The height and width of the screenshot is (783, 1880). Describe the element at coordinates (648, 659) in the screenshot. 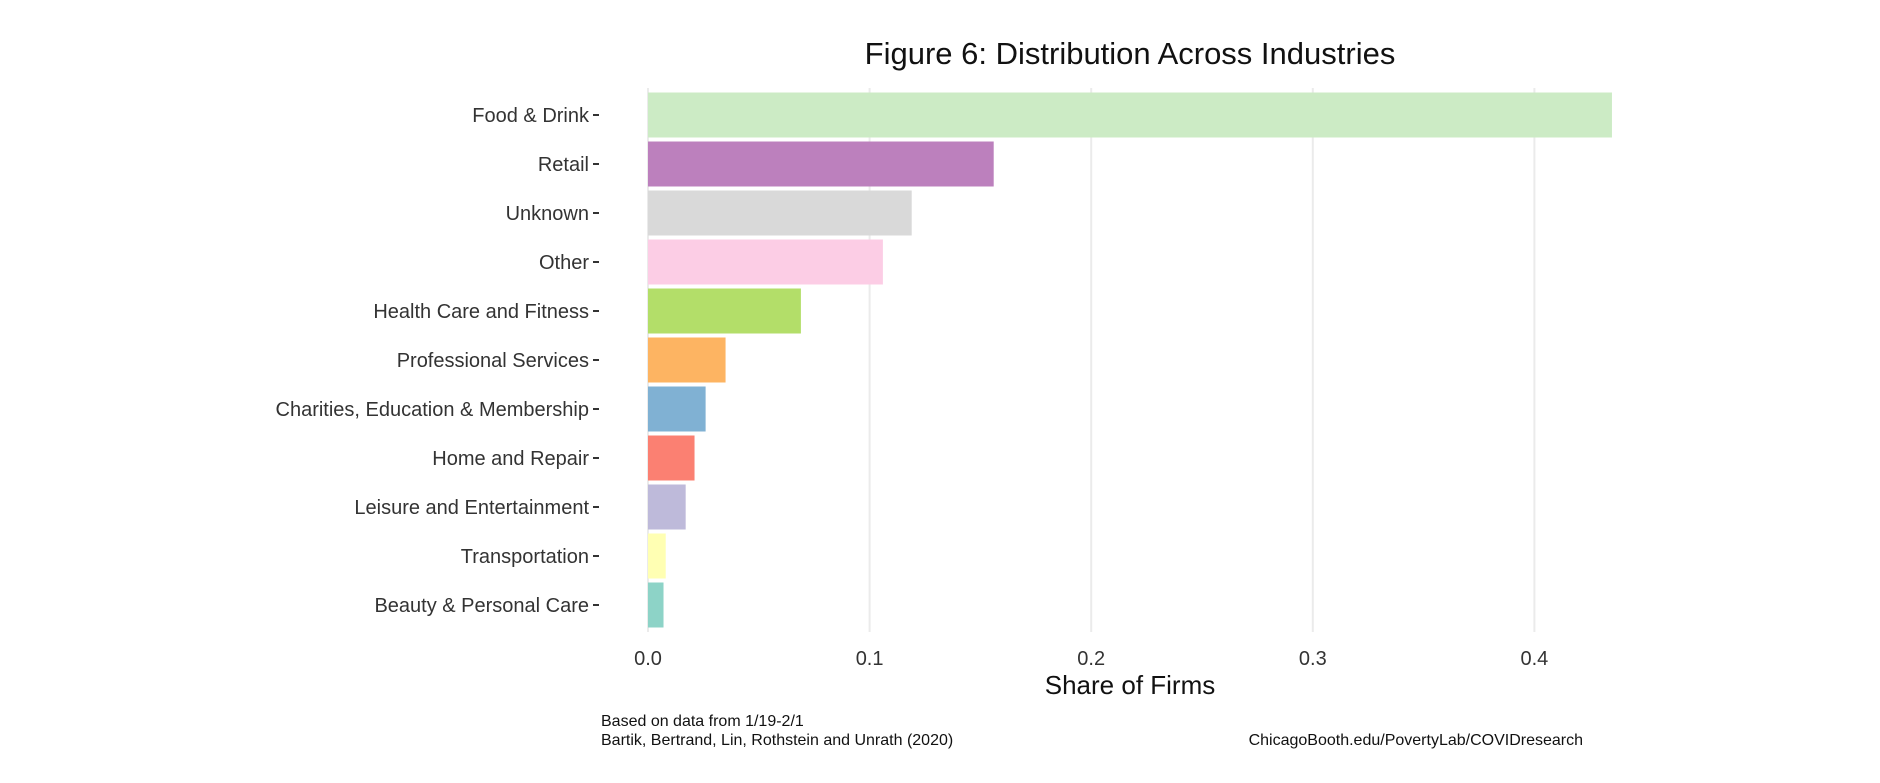

I see `x-tick-label: 0.0` at that location.